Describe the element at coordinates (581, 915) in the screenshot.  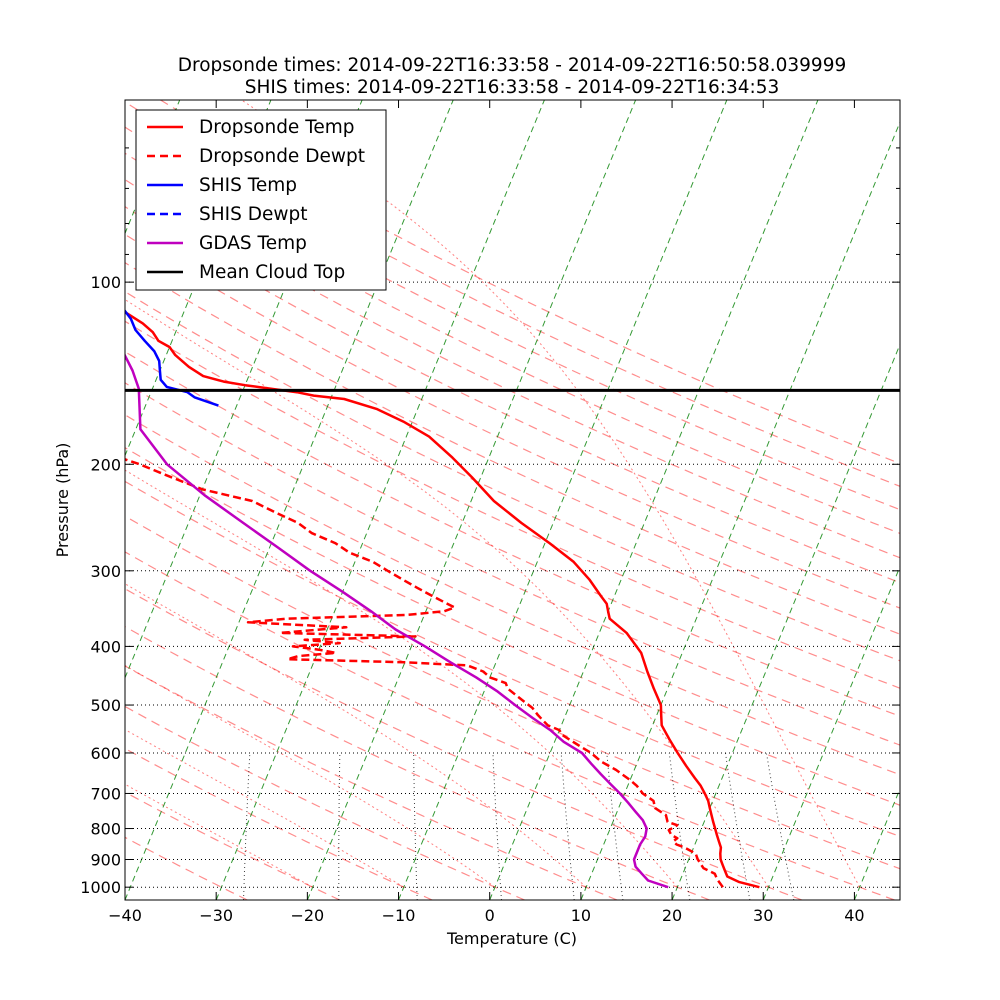
I see `x-tick-label: 10` at that location.